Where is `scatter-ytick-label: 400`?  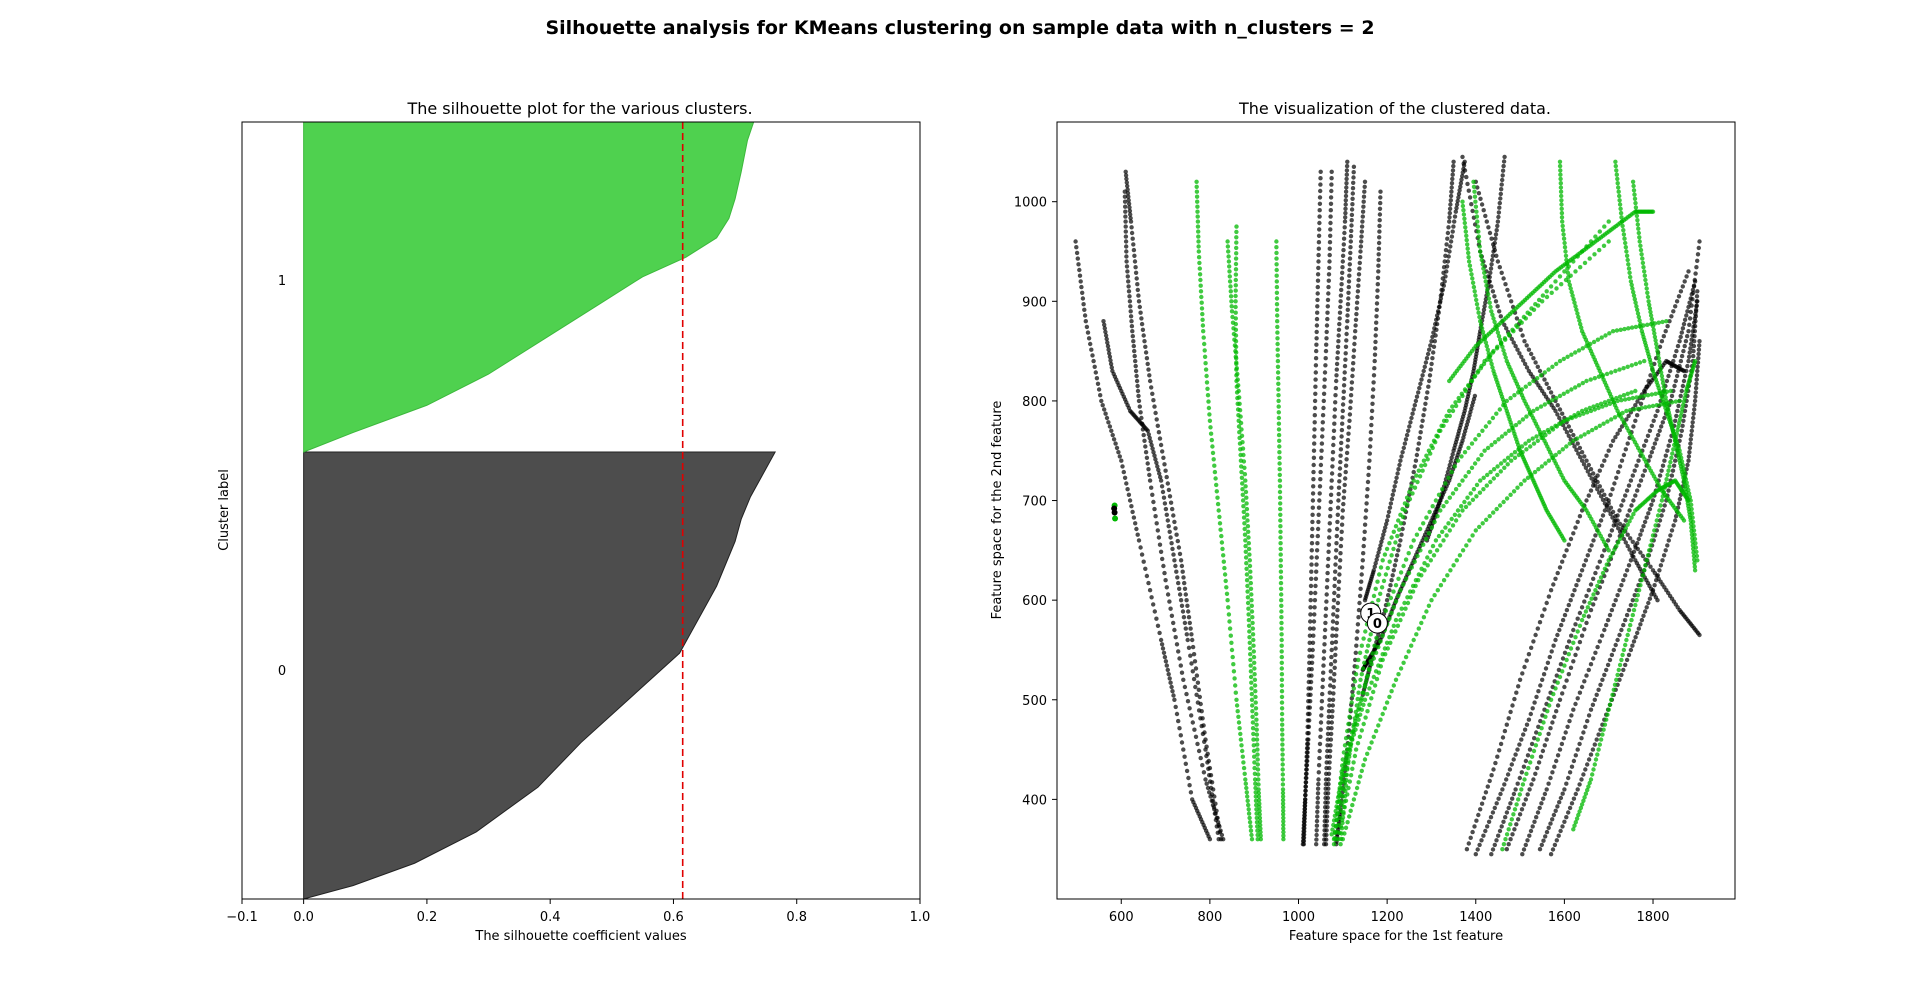 scatter-ytick-label: 400 is located at coordinates (1034, 800).